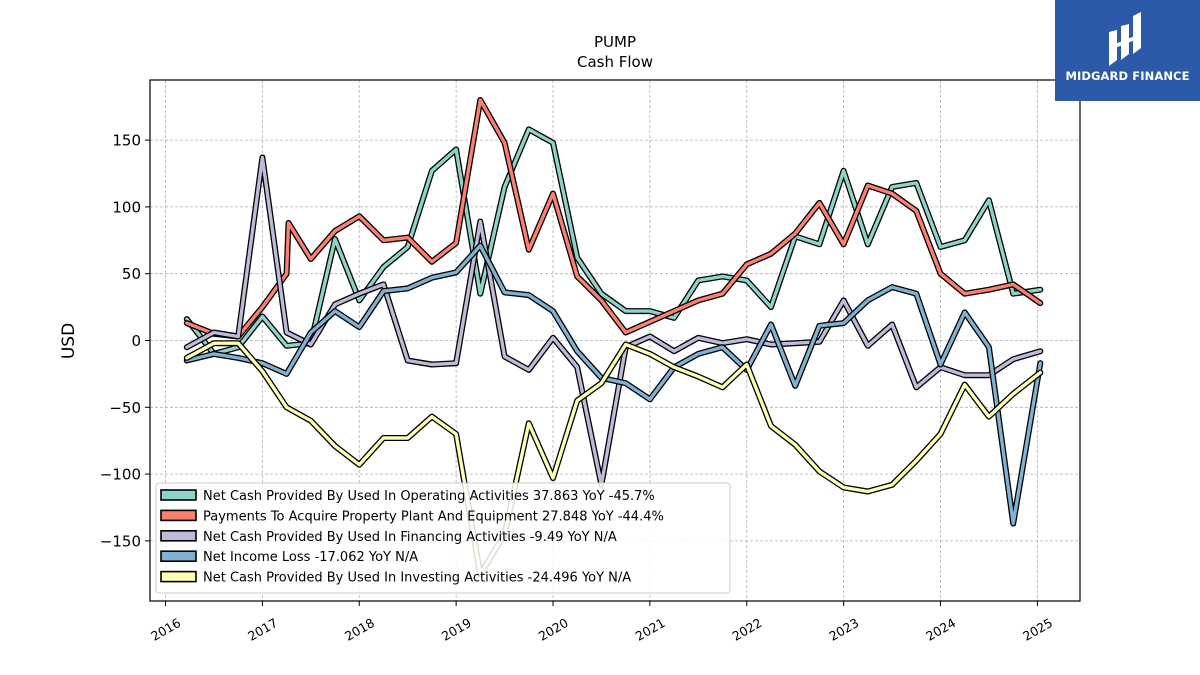  I want to click on logo-text: MIDGARD FINANCE, so click(1127, 76).